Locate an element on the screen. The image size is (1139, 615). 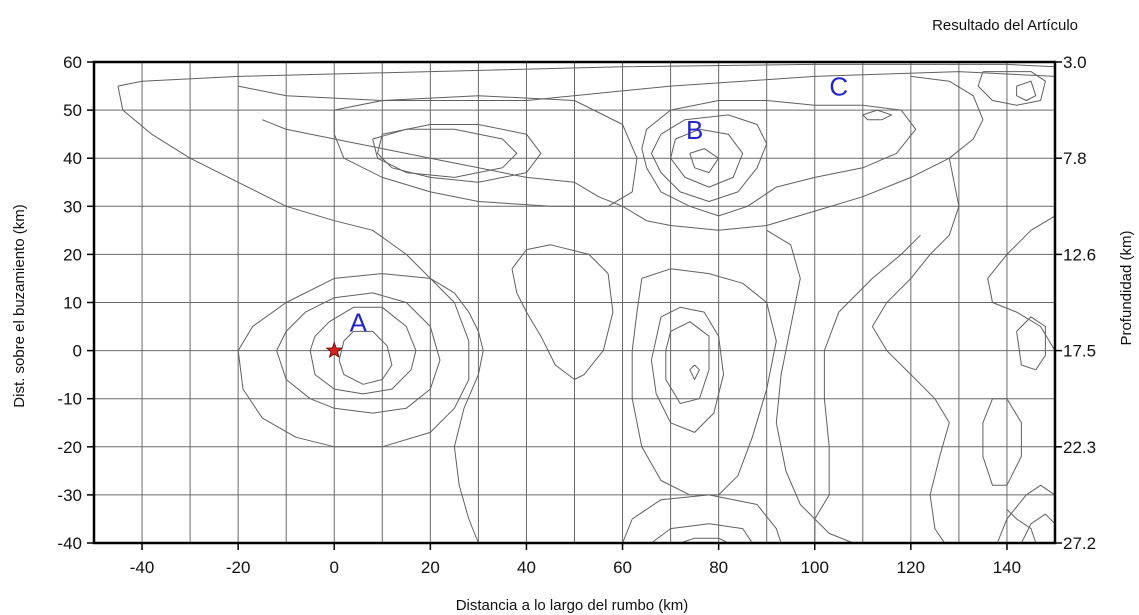
depth-tick-label: 22.3 is located at coordinates (1079, 447).